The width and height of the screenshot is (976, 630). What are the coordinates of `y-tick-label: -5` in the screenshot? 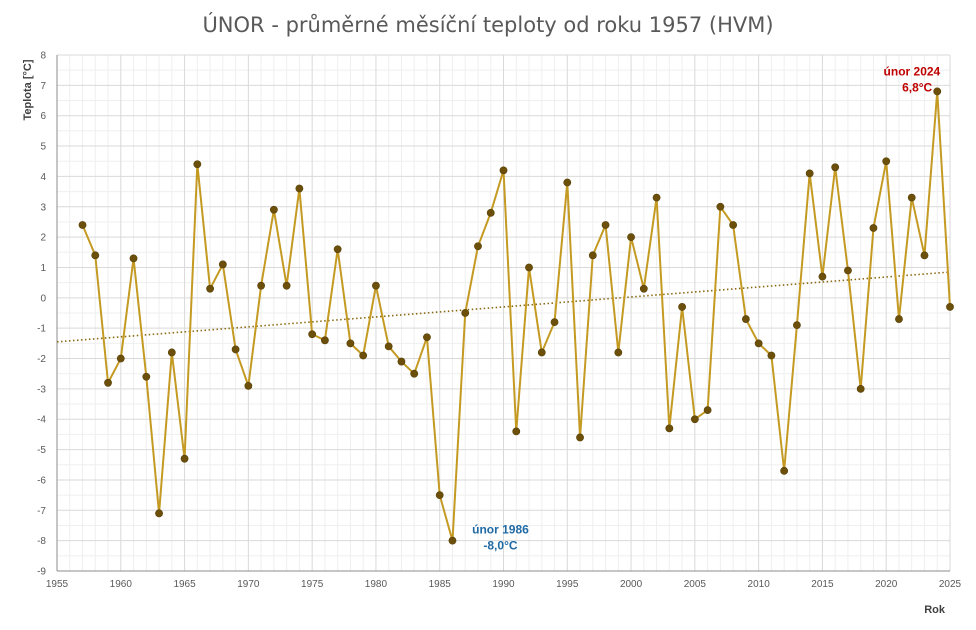 It's located at (41, 450).